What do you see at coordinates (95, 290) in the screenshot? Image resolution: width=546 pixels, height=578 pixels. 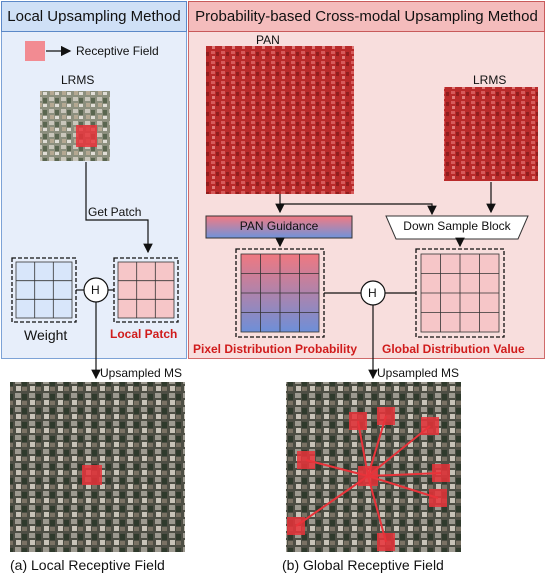 I see `left-h-symbol: H` at bounding box center [95, 290].